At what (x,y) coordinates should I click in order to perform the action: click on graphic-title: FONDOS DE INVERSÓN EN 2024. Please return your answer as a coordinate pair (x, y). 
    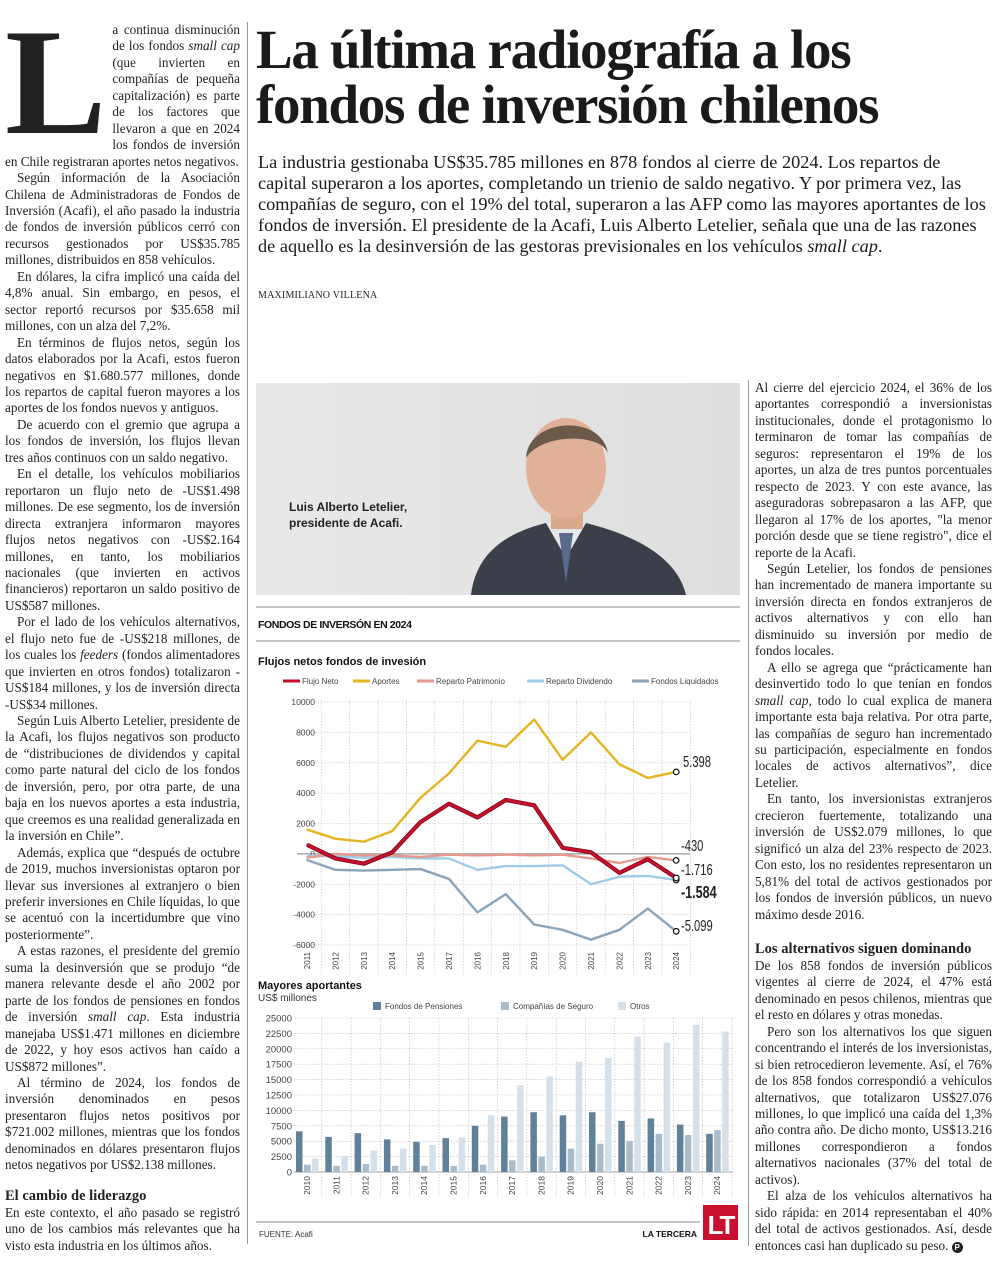
    Looking at the image, I should click on (335, 624).